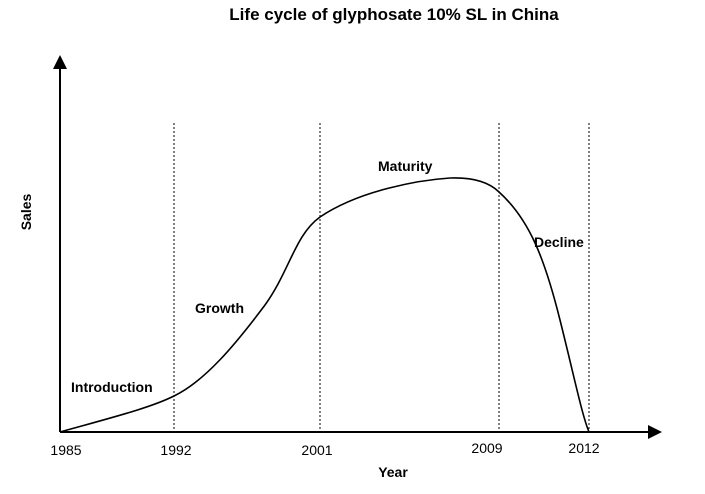  I want to click on x-tick-2009: 2009, so click(486, 448).